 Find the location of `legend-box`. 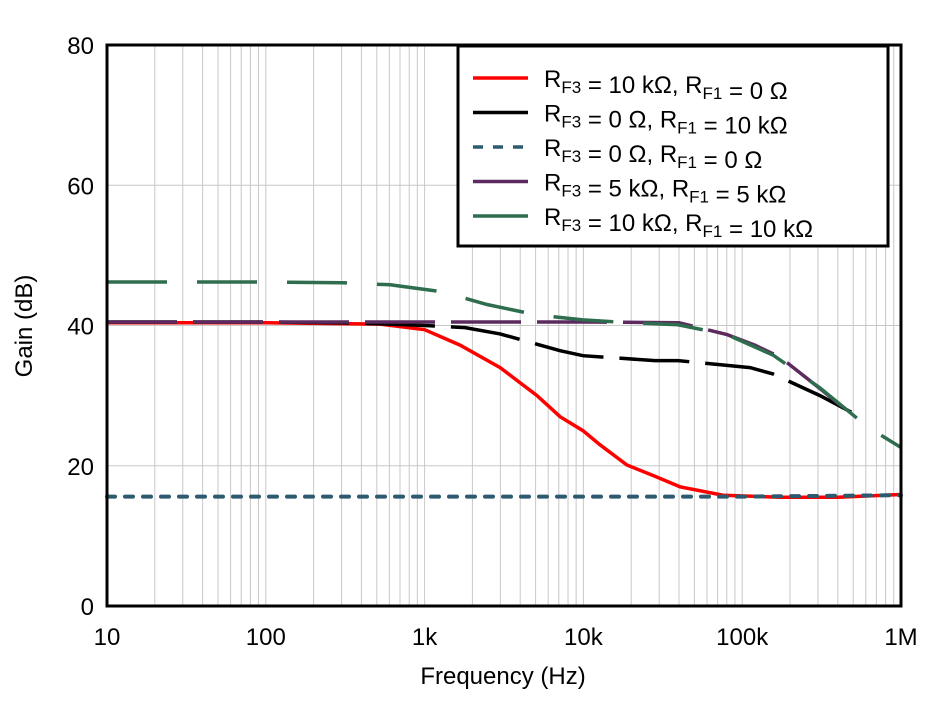

legend-box is located at coordinates (673, 146).